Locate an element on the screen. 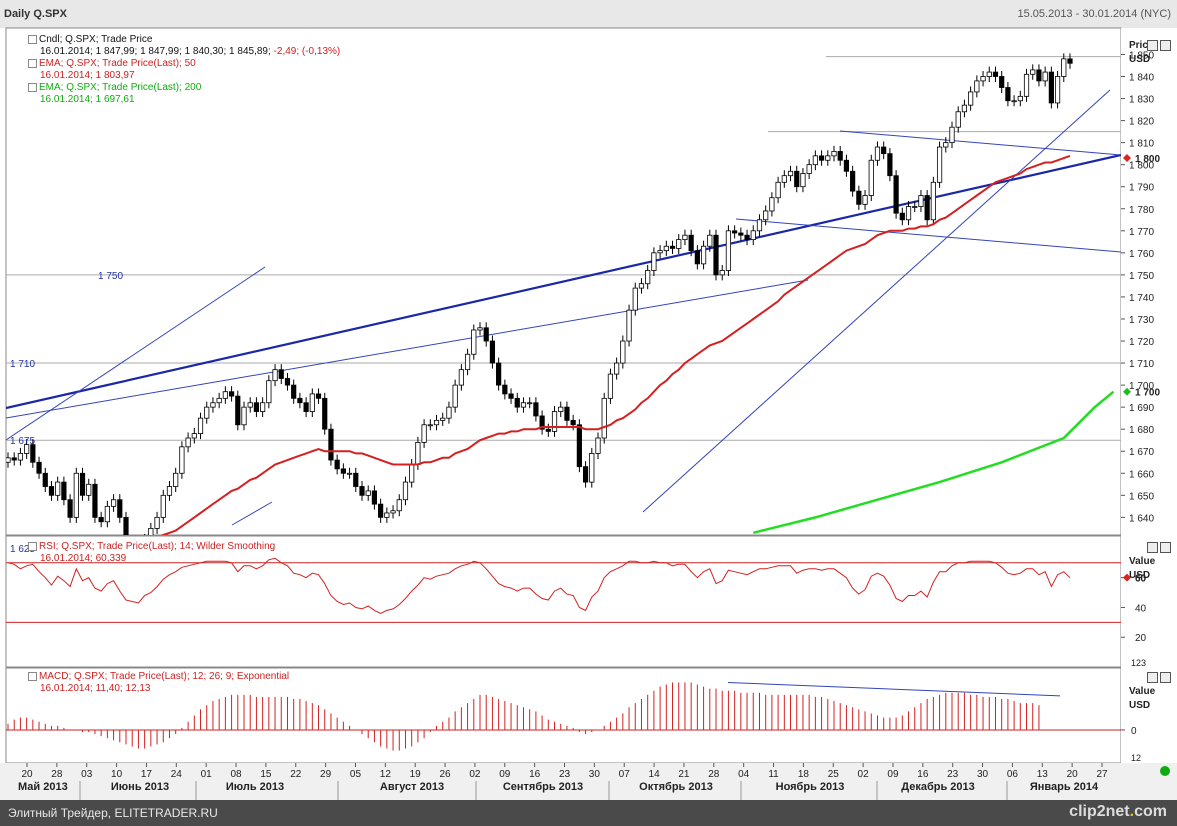 The image size is (1177, 826). price-tick-label: 1 840 is located at coordinates (1141, 77).